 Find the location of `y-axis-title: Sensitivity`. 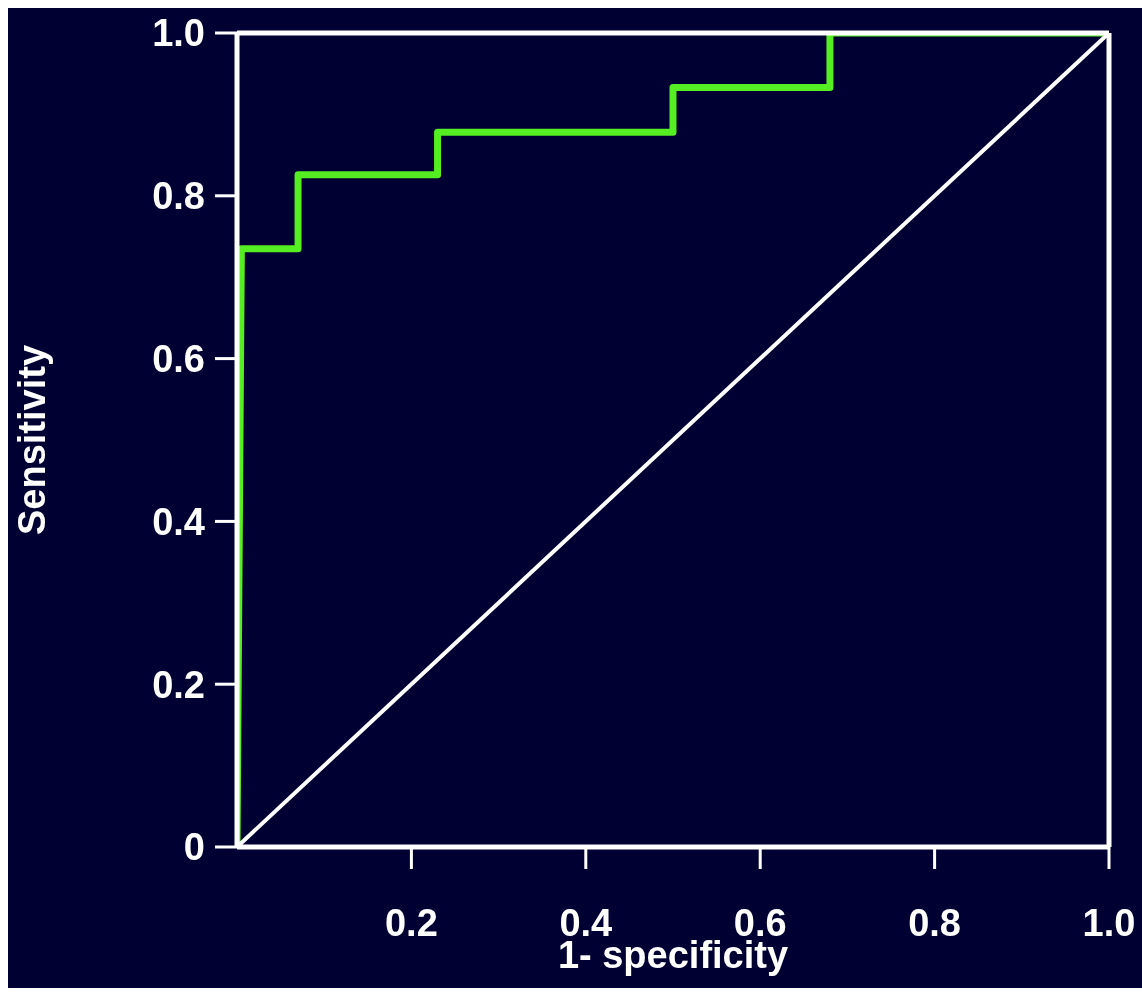

y-axis-title: Sensitivity is located at coordinates (32, 440).